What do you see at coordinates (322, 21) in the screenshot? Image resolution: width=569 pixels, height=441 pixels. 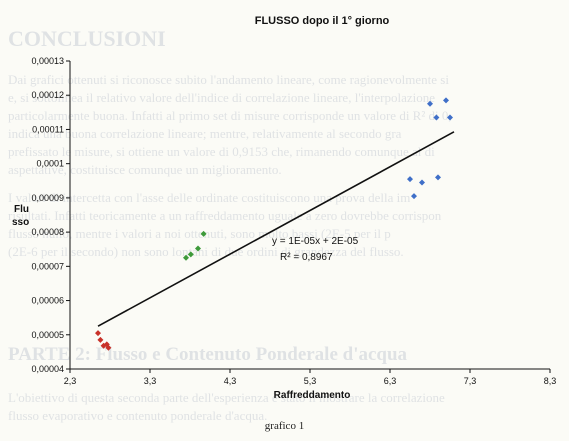 I see `chart-title: FLUSSO dopo il 1° giorno` at bounding box center [322, 21].